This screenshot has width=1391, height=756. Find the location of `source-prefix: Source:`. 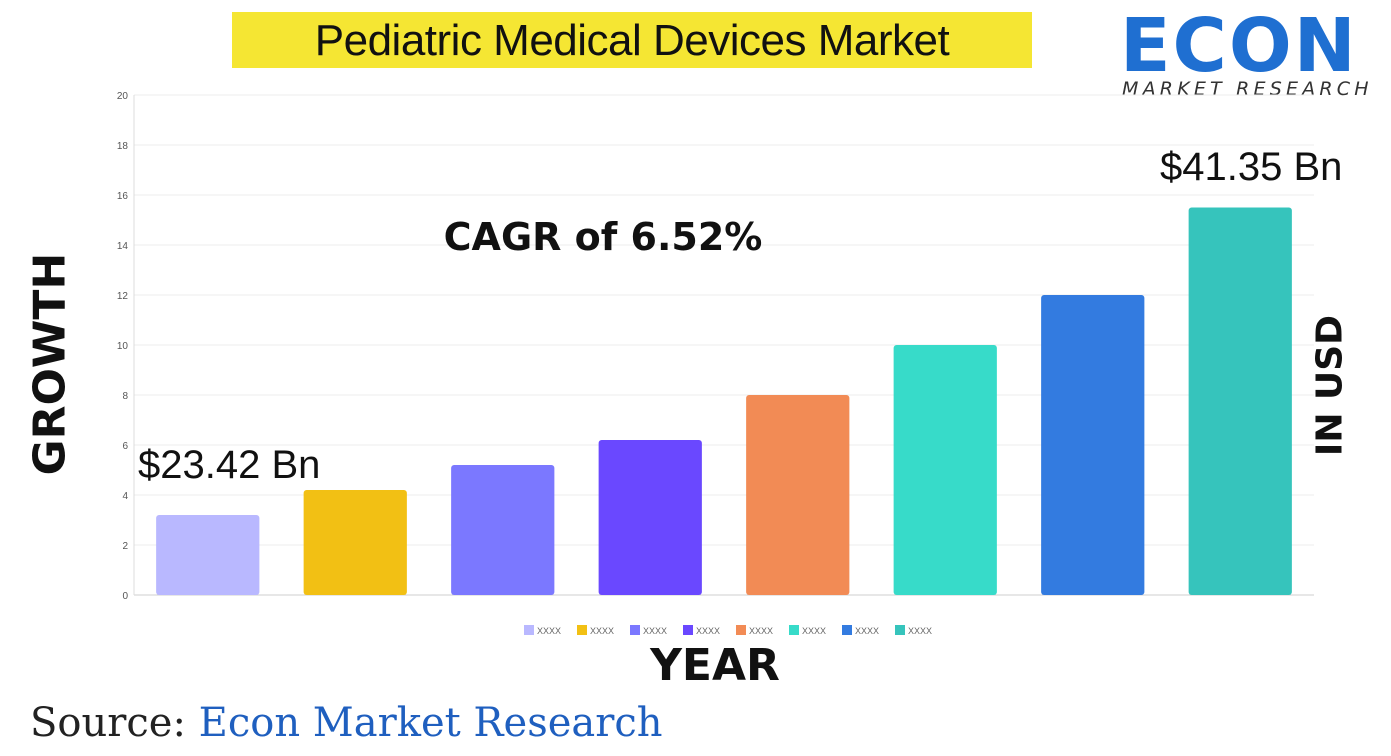

source-prefix: Source: is located at coordinates (108, 723).